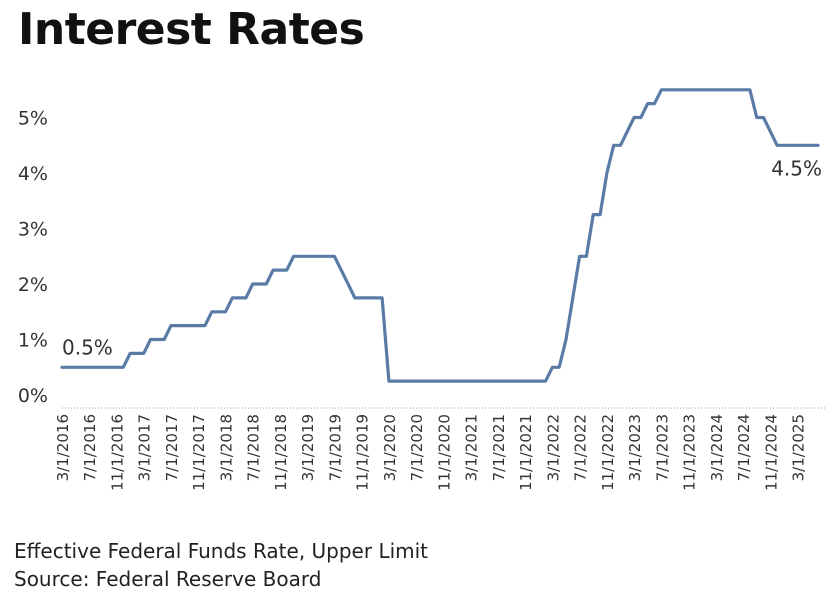 The width and height of the screenshot is (840, 606). I want to click on x-tick-label: 11/1/2019, so click(363, 452).